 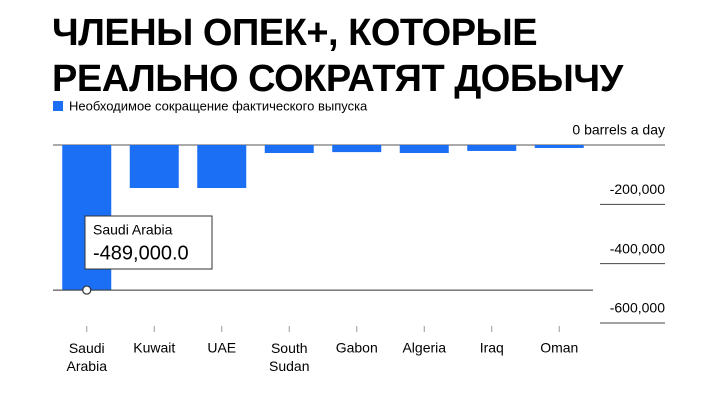 What do you see at coordinates (58, 106) in the screenshot?
I see `legend-swatch` at bounding box center [58, 106].